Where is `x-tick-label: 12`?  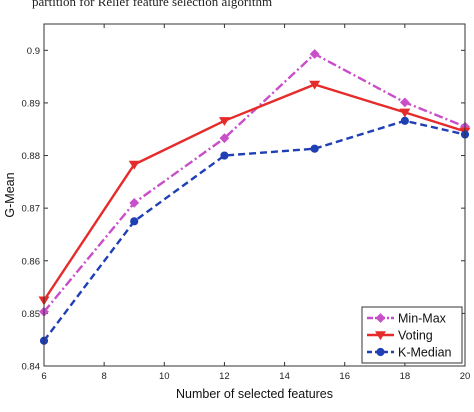 x-tick-label: 12 is located at coordinates (224, 376).